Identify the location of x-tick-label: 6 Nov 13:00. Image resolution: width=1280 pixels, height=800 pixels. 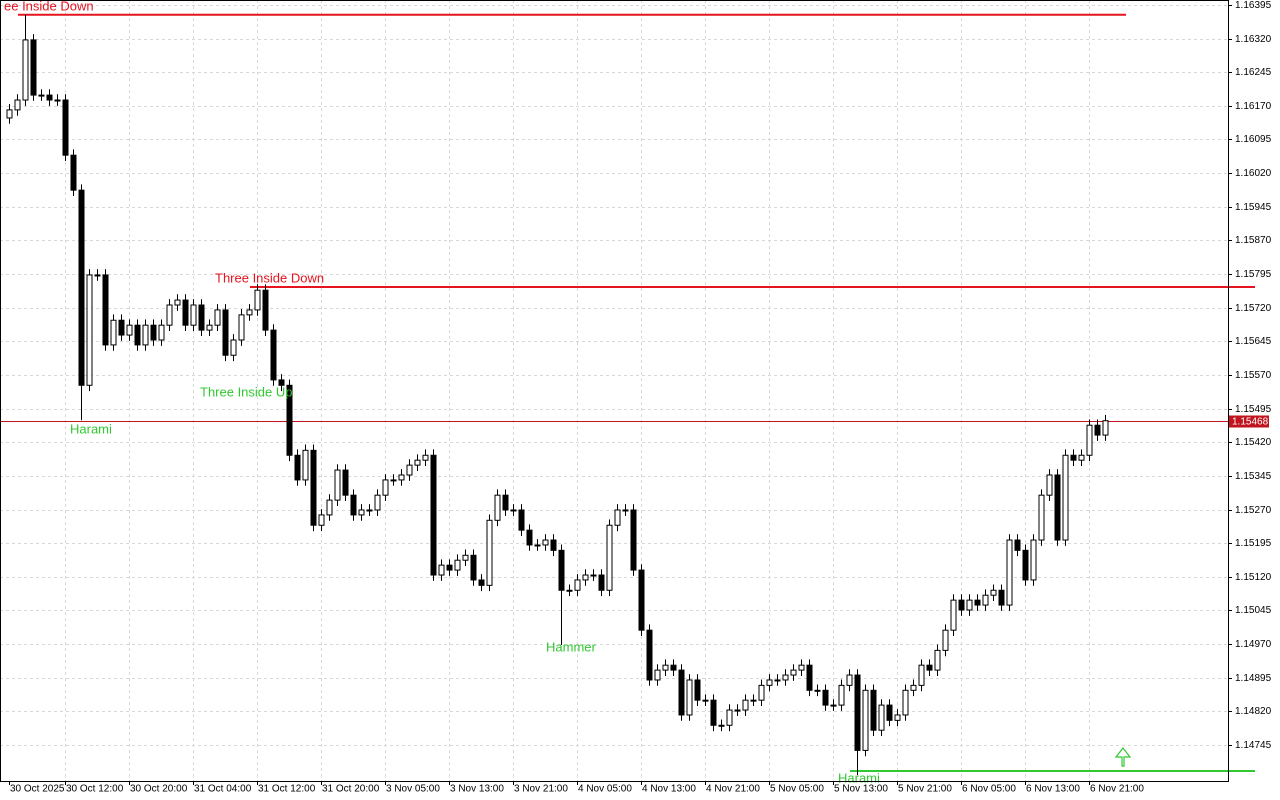
(1053, 789).